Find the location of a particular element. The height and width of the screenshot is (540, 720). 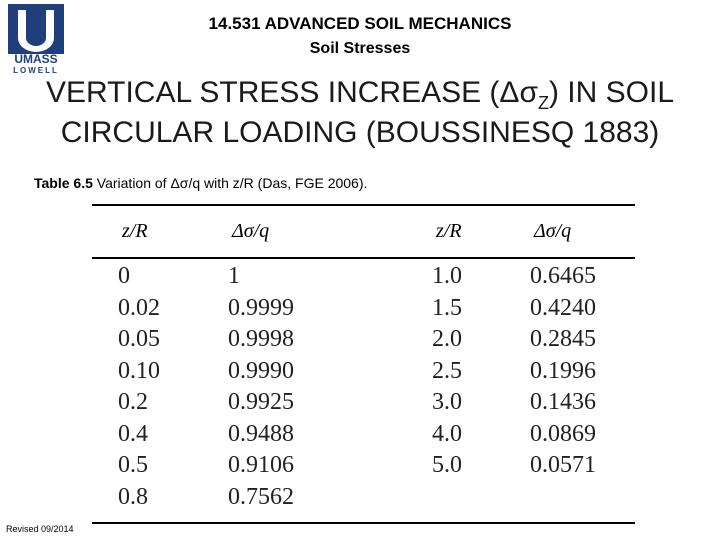

table-cell: 0.5 is located at coordinates (133, 465).